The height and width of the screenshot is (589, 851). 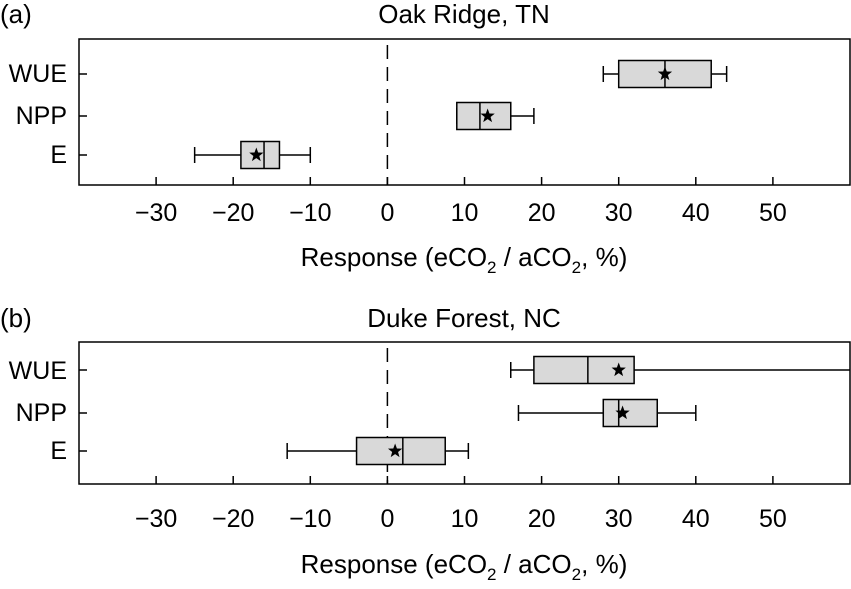 I want to click on panel-b-x-tick-label: 50, so click(x=773, y=519).